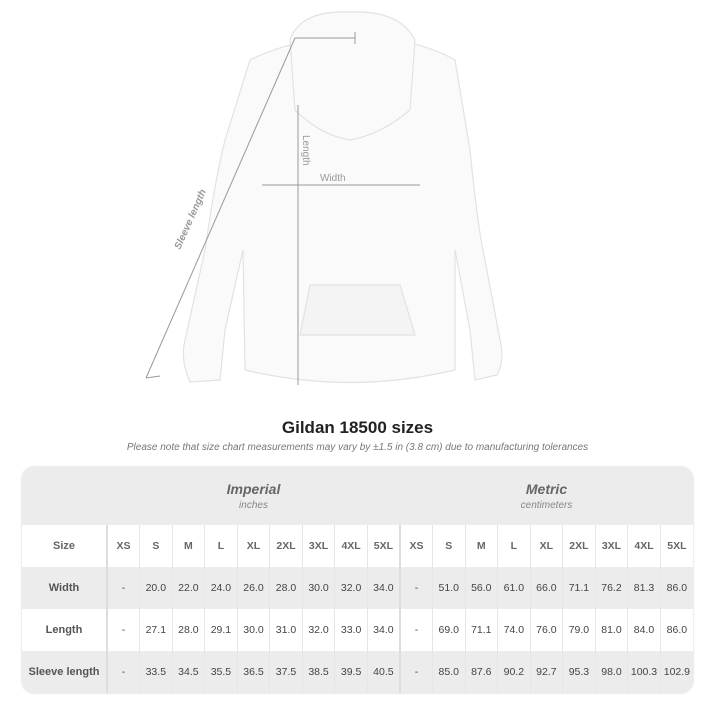  Describe the element at coordinates (188, 672) in the screenshot. I see `imperial-cell: 34.5` at that location.